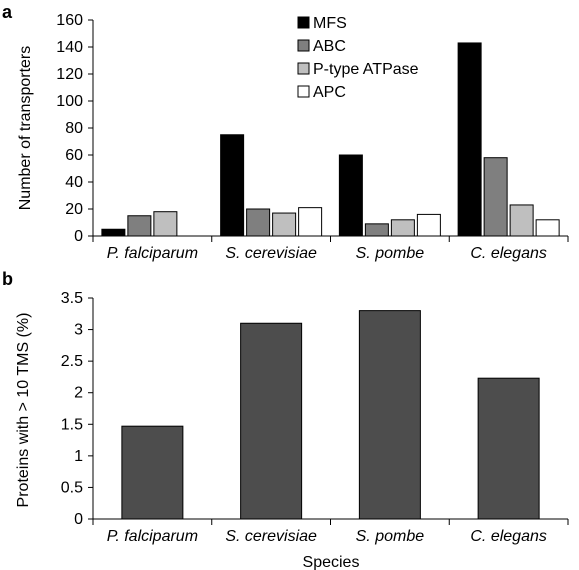 The width and height of the screenshot is (579, 570). Describe the element at coordinates (7, 279) in the screenshot. I see `panel-b-label: b` at that location.